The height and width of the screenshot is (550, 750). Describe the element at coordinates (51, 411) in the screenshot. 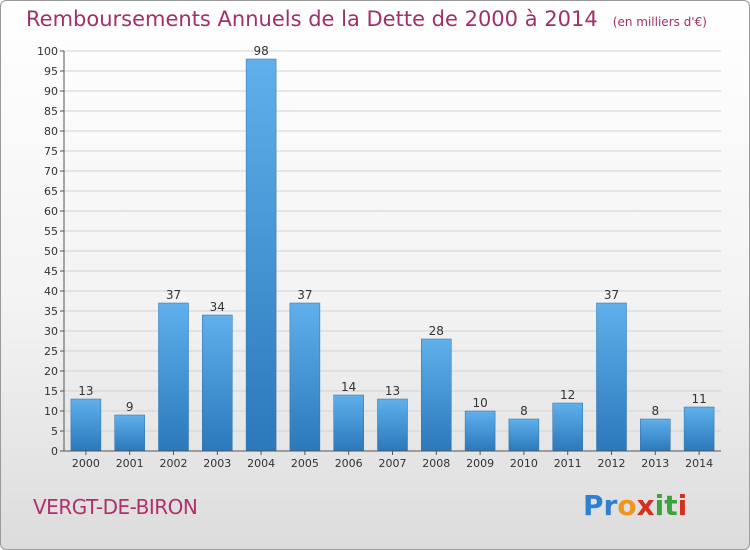

I see `y-tick-label: 10` at that location.